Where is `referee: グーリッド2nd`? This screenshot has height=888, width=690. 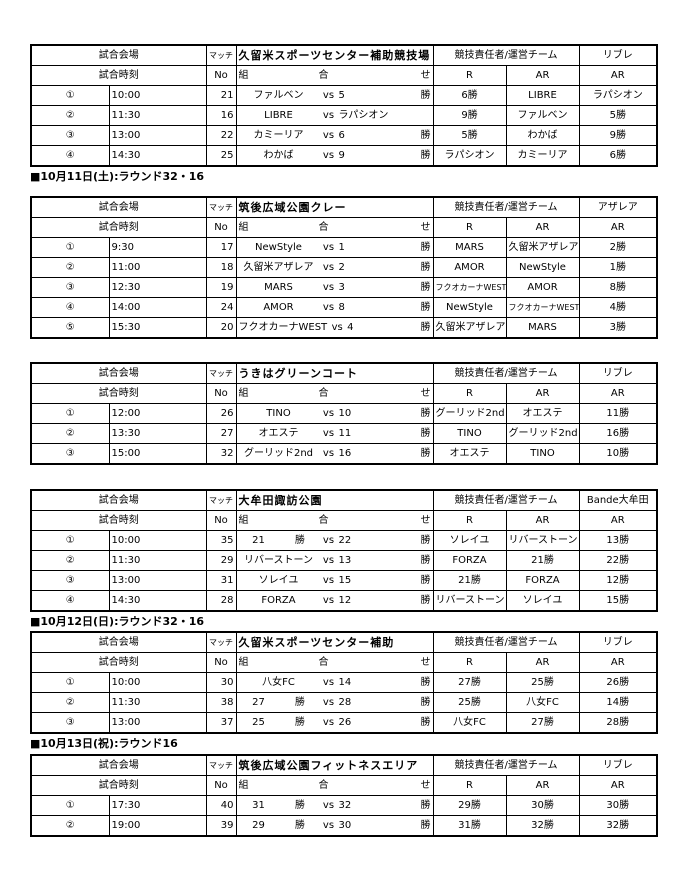 referee: グーリッド2nd is located at coordinates (469, 413).